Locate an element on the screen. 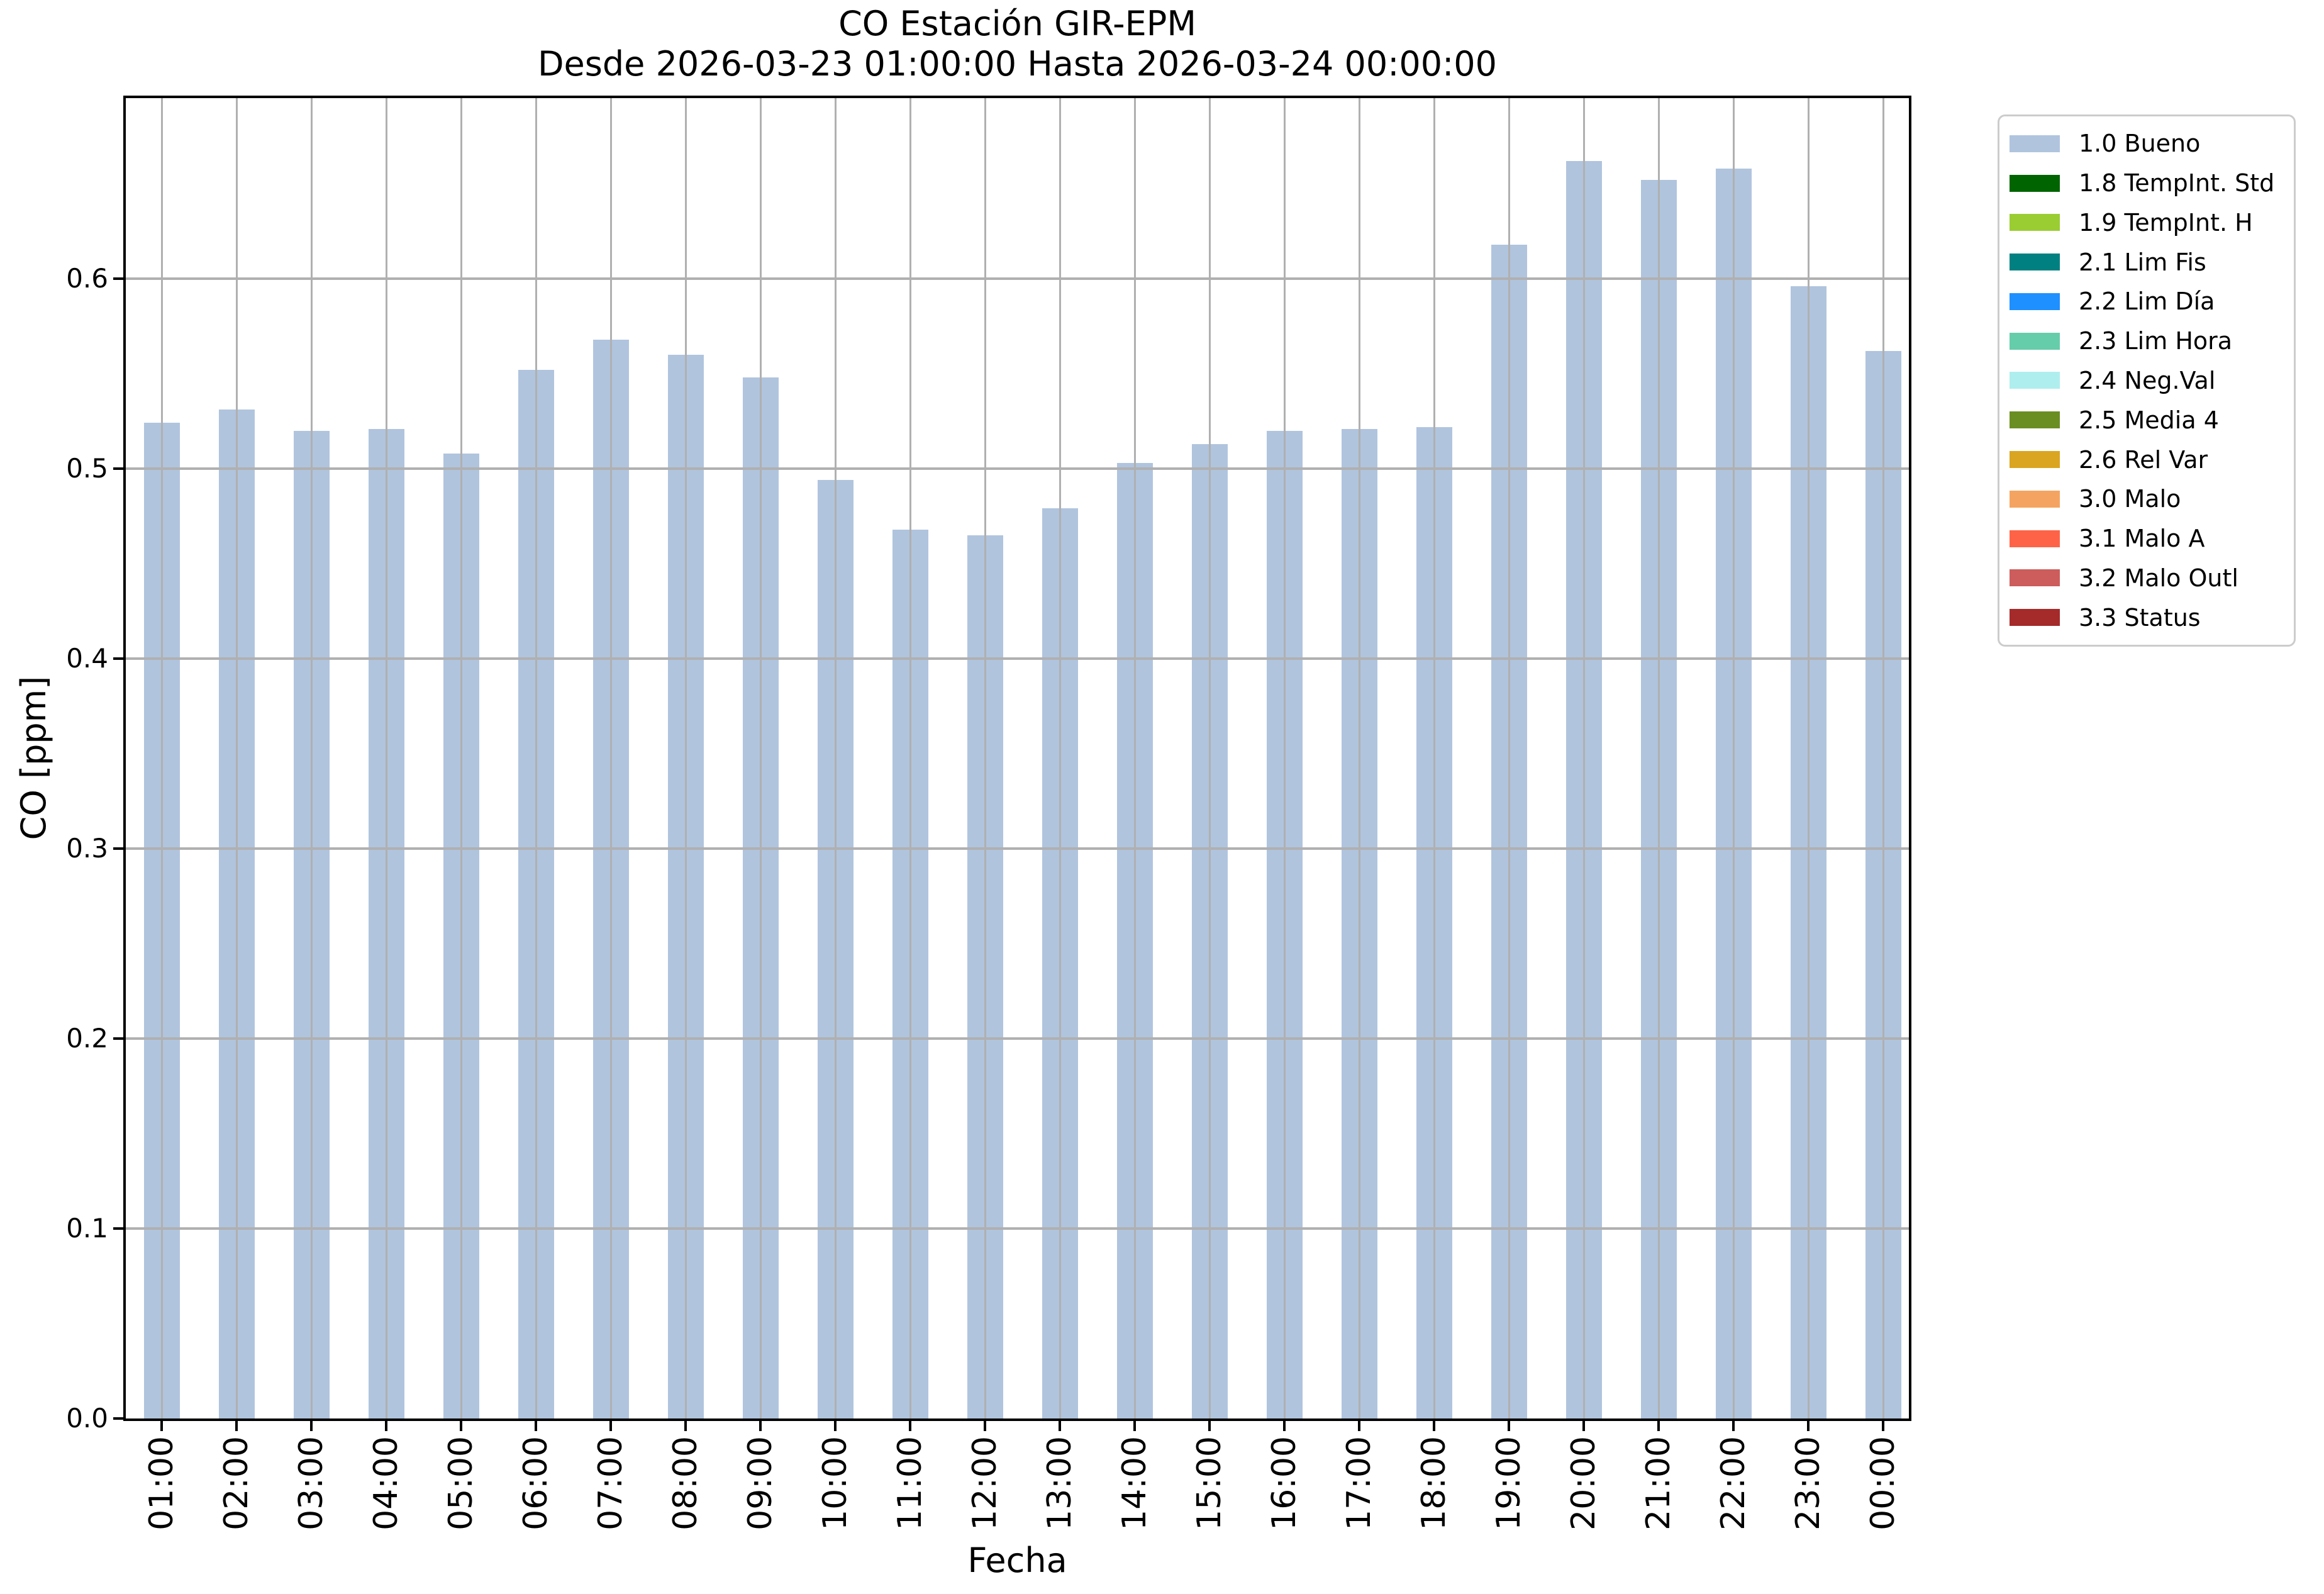 This screenshot has width=2324, height=1594. legend-item: 2.4 Neg.Val is located at coordinates (2149, 381).